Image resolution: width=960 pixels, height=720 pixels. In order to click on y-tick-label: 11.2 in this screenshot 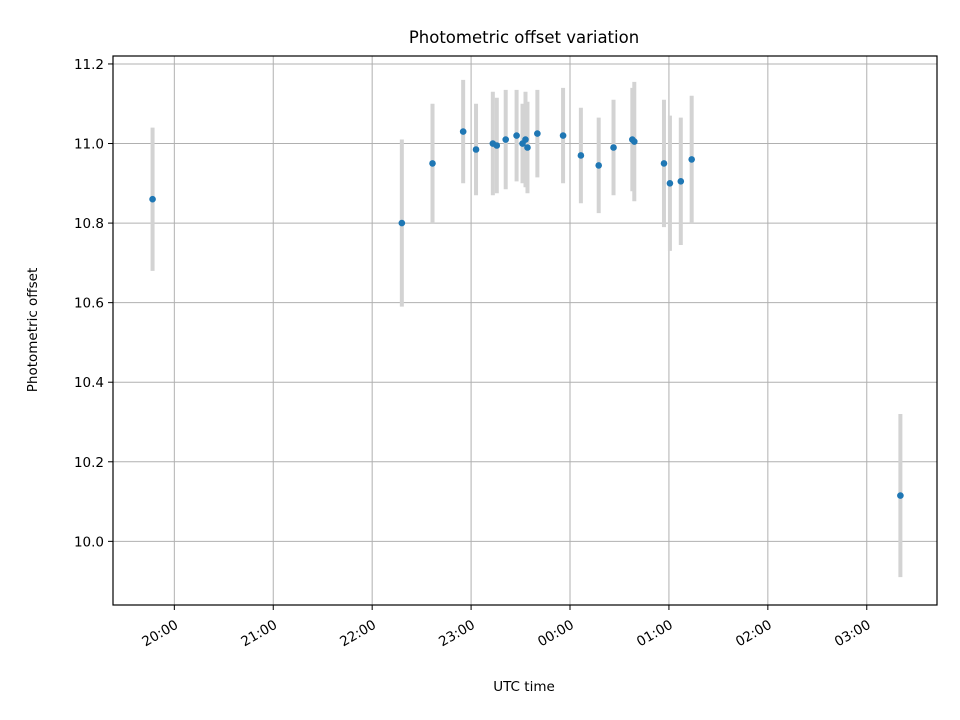, I will do `click(89, 65)`.